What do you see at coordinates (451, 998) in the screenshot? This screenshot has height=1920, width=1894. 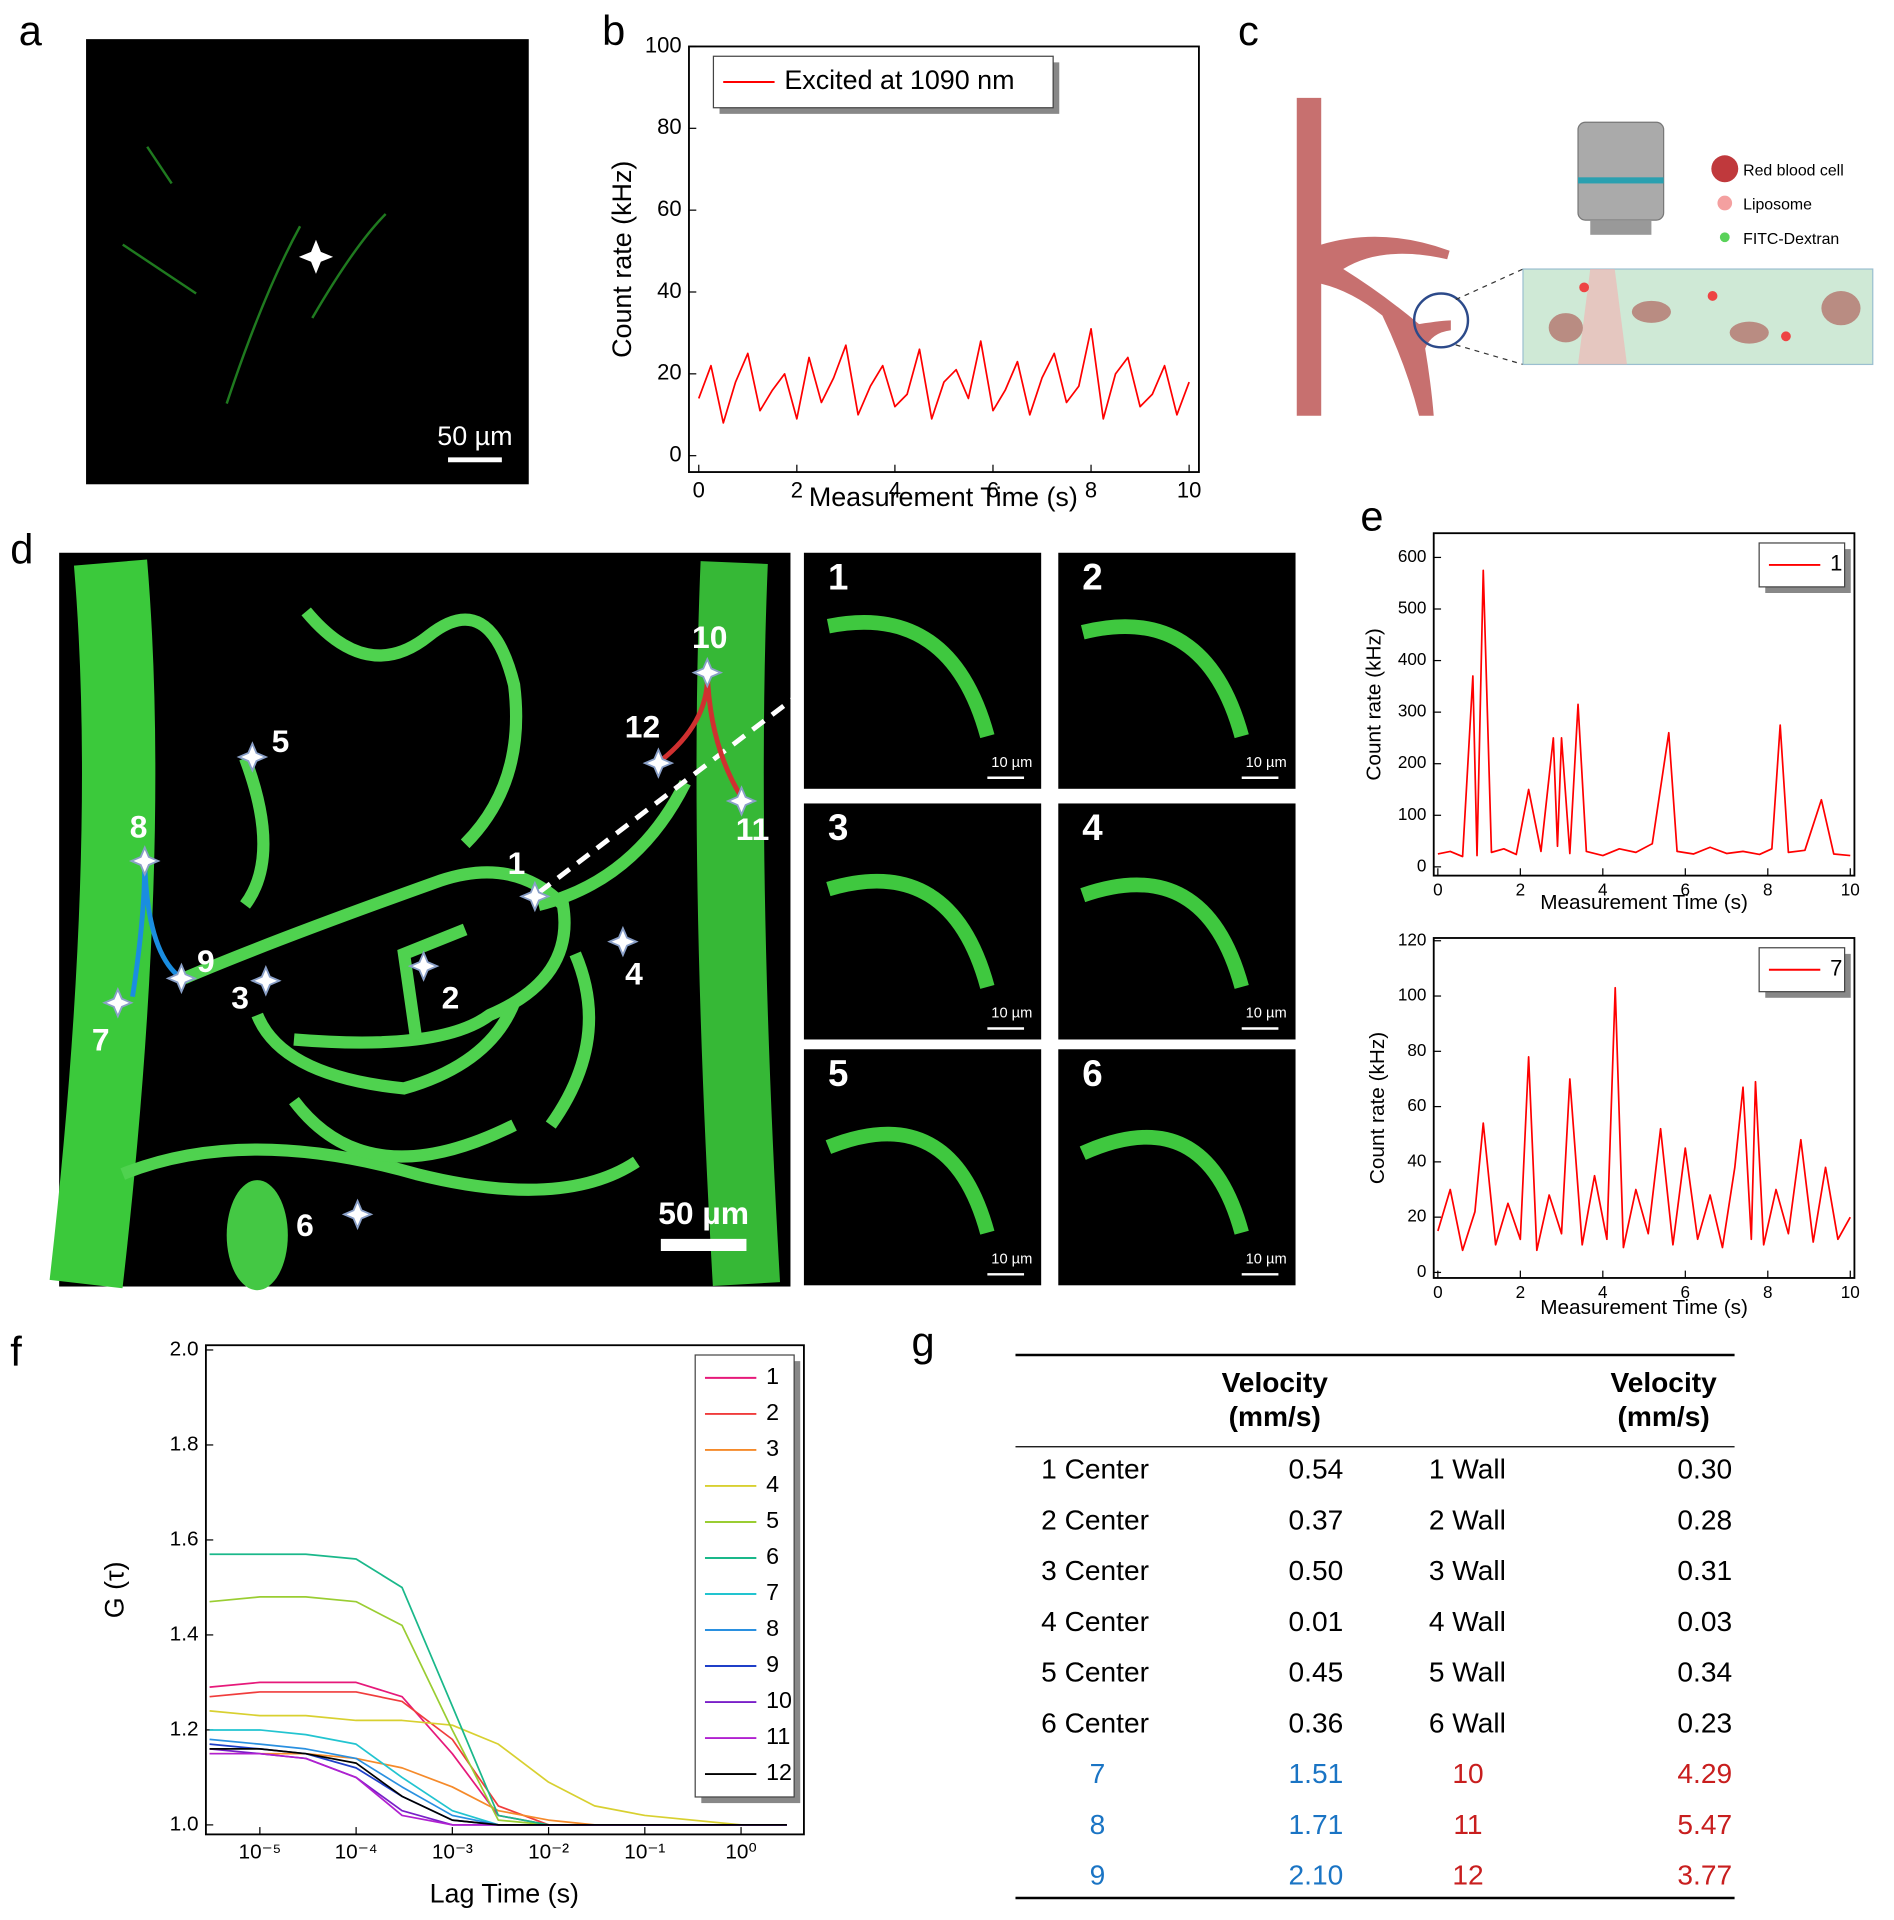 I see `point-label: 2` at bounding box center [451, 998].